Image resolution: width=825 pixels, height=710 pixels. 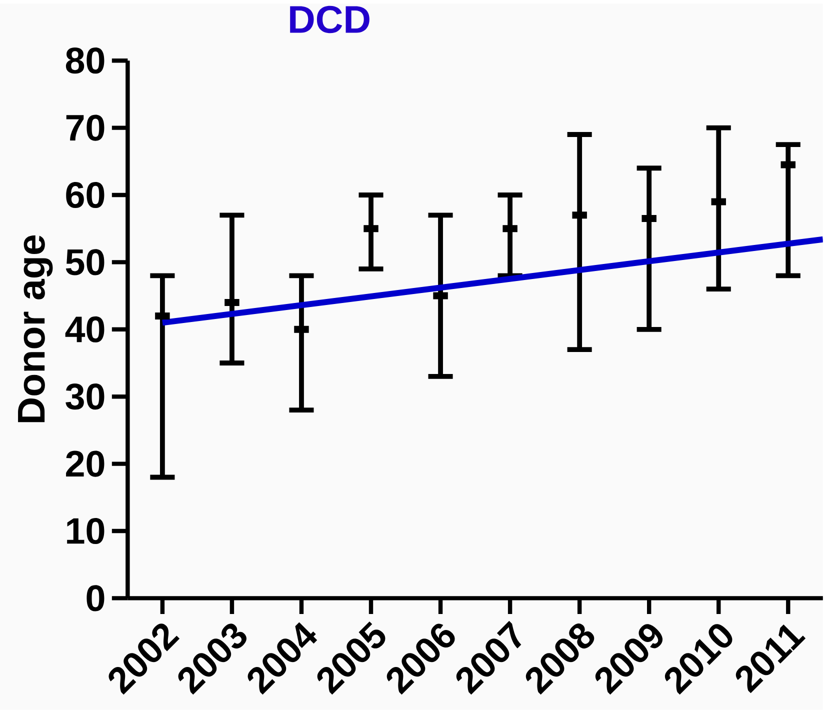 What do you see at coordinates (85, 195) in the screenshot?
I see `y-tick-label: 60` at bounding box center [85, 195].